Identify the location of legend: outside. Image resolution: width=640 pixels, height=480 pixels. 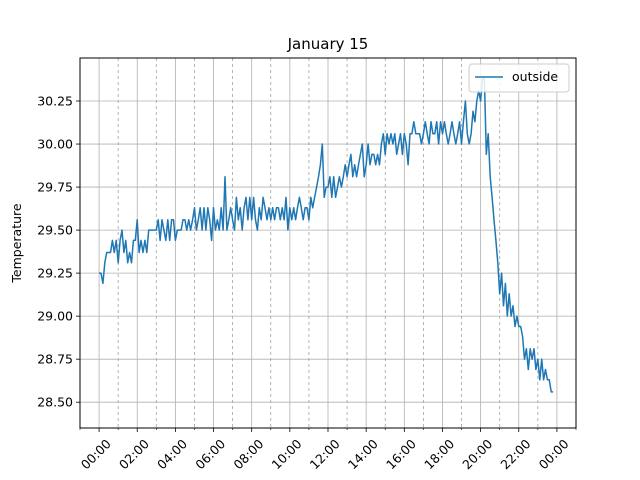
(519, 78).